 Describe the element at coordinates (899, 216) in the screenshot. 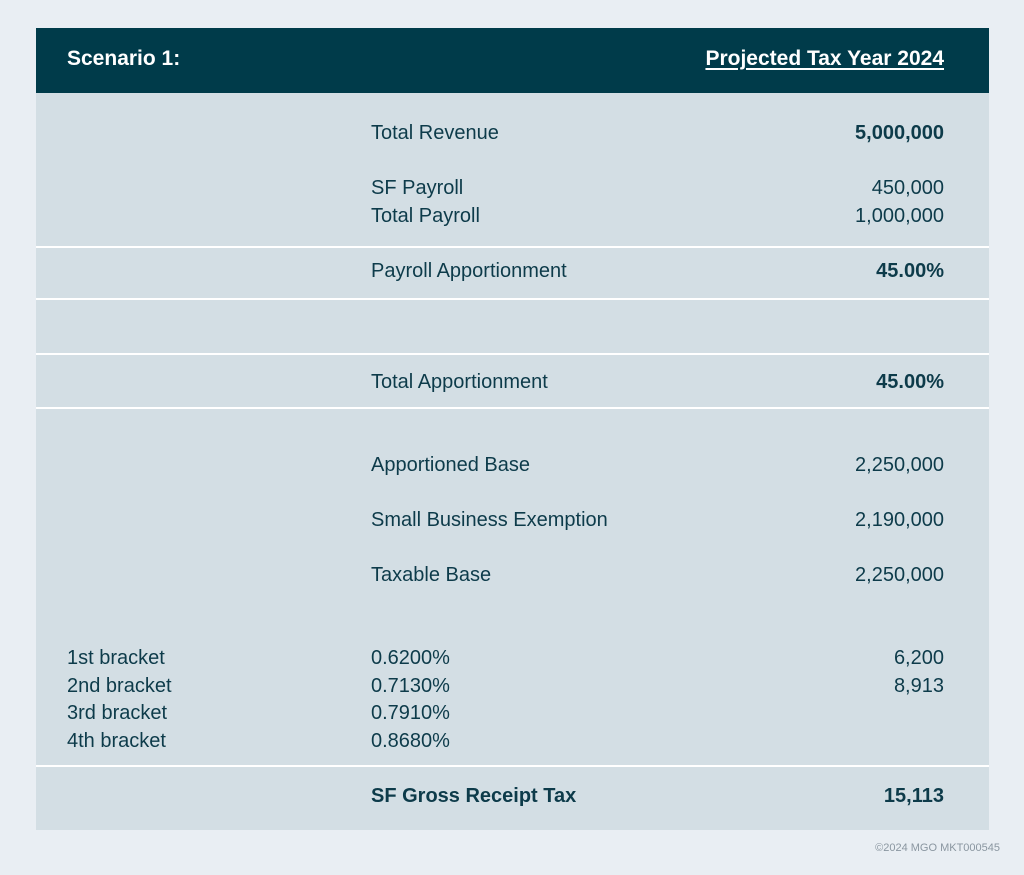

I see `total-payroll-value: 1,000,000` at that location.